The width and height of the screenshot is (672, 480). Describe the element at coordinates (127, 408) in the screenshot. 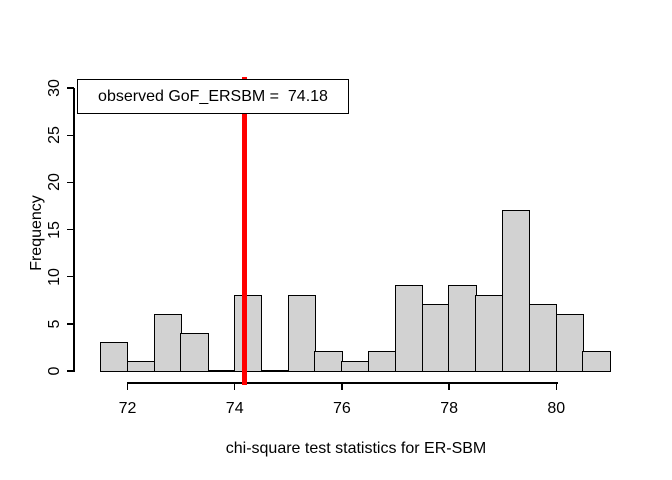

I see `x-tick-label: 72` at that location.